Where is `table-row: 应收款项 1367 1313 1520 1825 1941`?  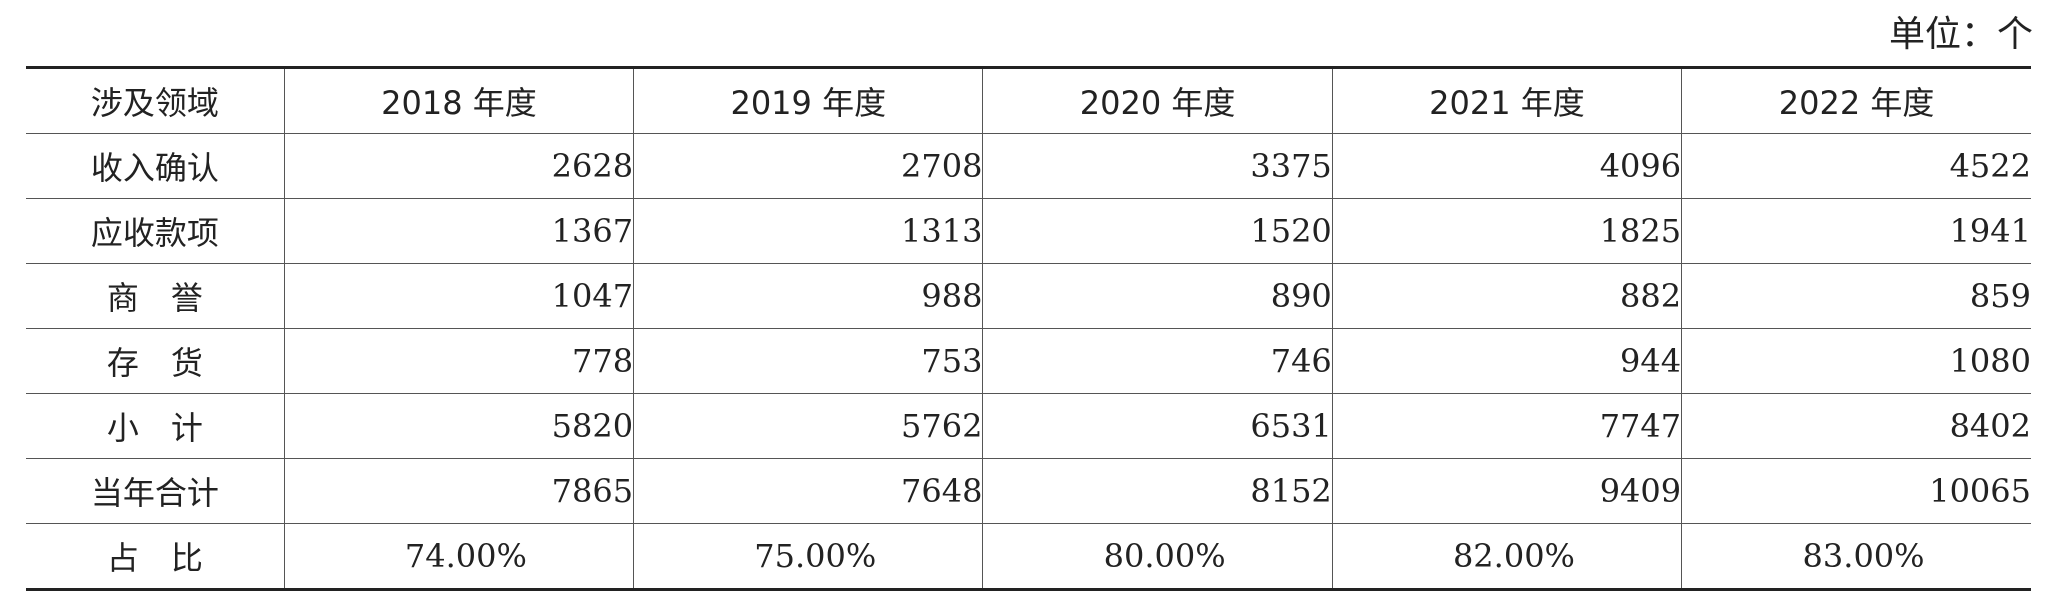
table-row: 应收款项 1367 1313 1520 1825 1941 is located at coordinates (1028, 231).